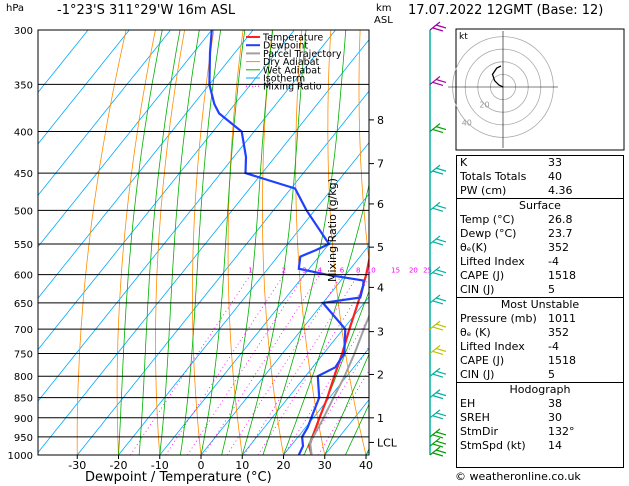  I want to click on pw-row: PW (cm) 4.36, so click(540, 191).